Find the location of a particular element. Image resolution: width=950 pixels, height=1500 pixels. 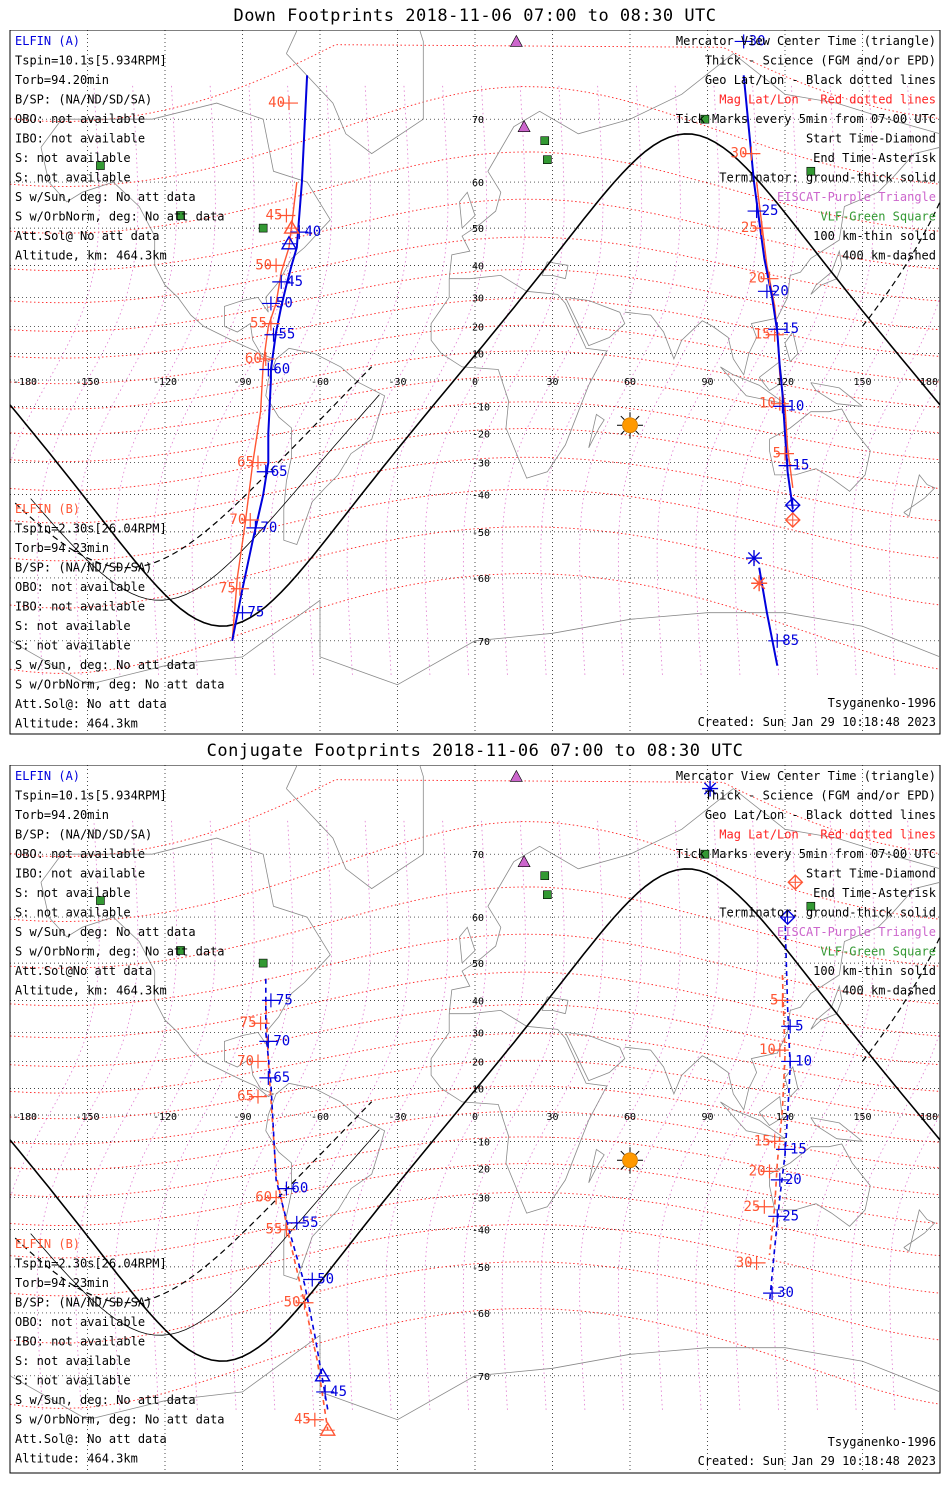

elfin-a-tick-label: 65 is located at coordinates (281, 1078).